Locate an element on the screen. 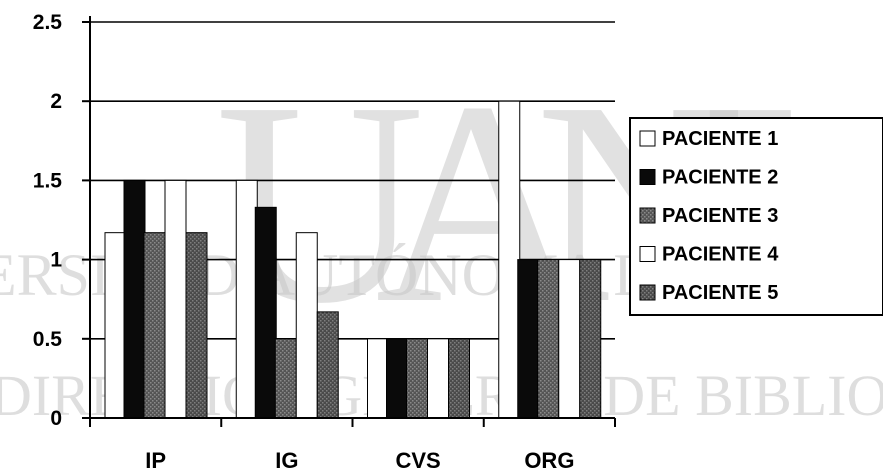 Image resolution: width=883 pixels, height=474 pixels. y-tick-label: 0.5 is located at coordinates (48, 339).